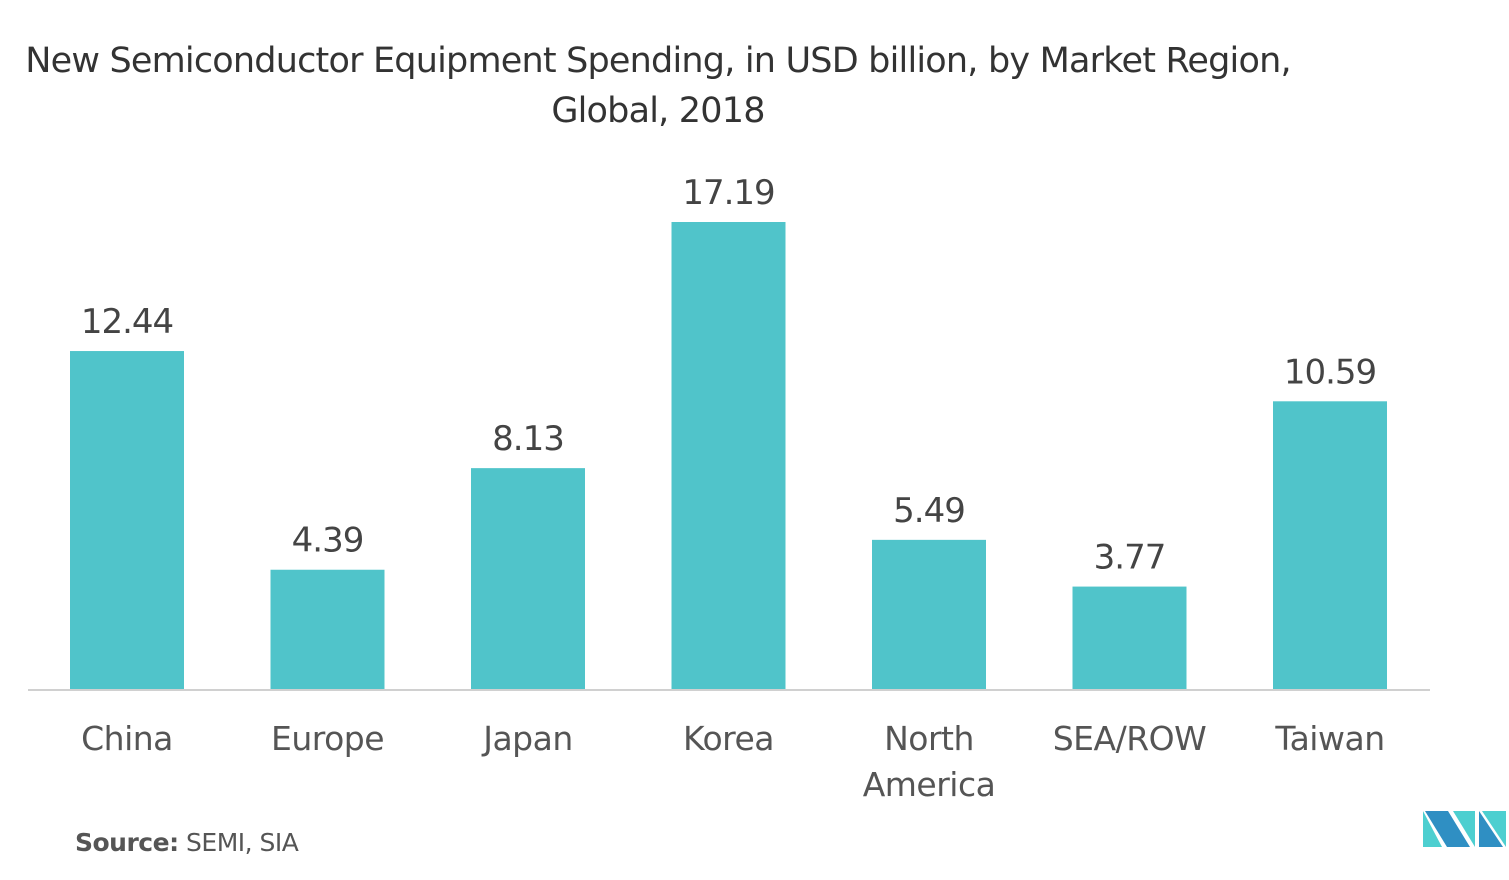 This screenshot has width=1509, height=880. Describe the element at coordinates (327, 738) in the screenshot. I see `x-tick-label-1: Europe` at that location.